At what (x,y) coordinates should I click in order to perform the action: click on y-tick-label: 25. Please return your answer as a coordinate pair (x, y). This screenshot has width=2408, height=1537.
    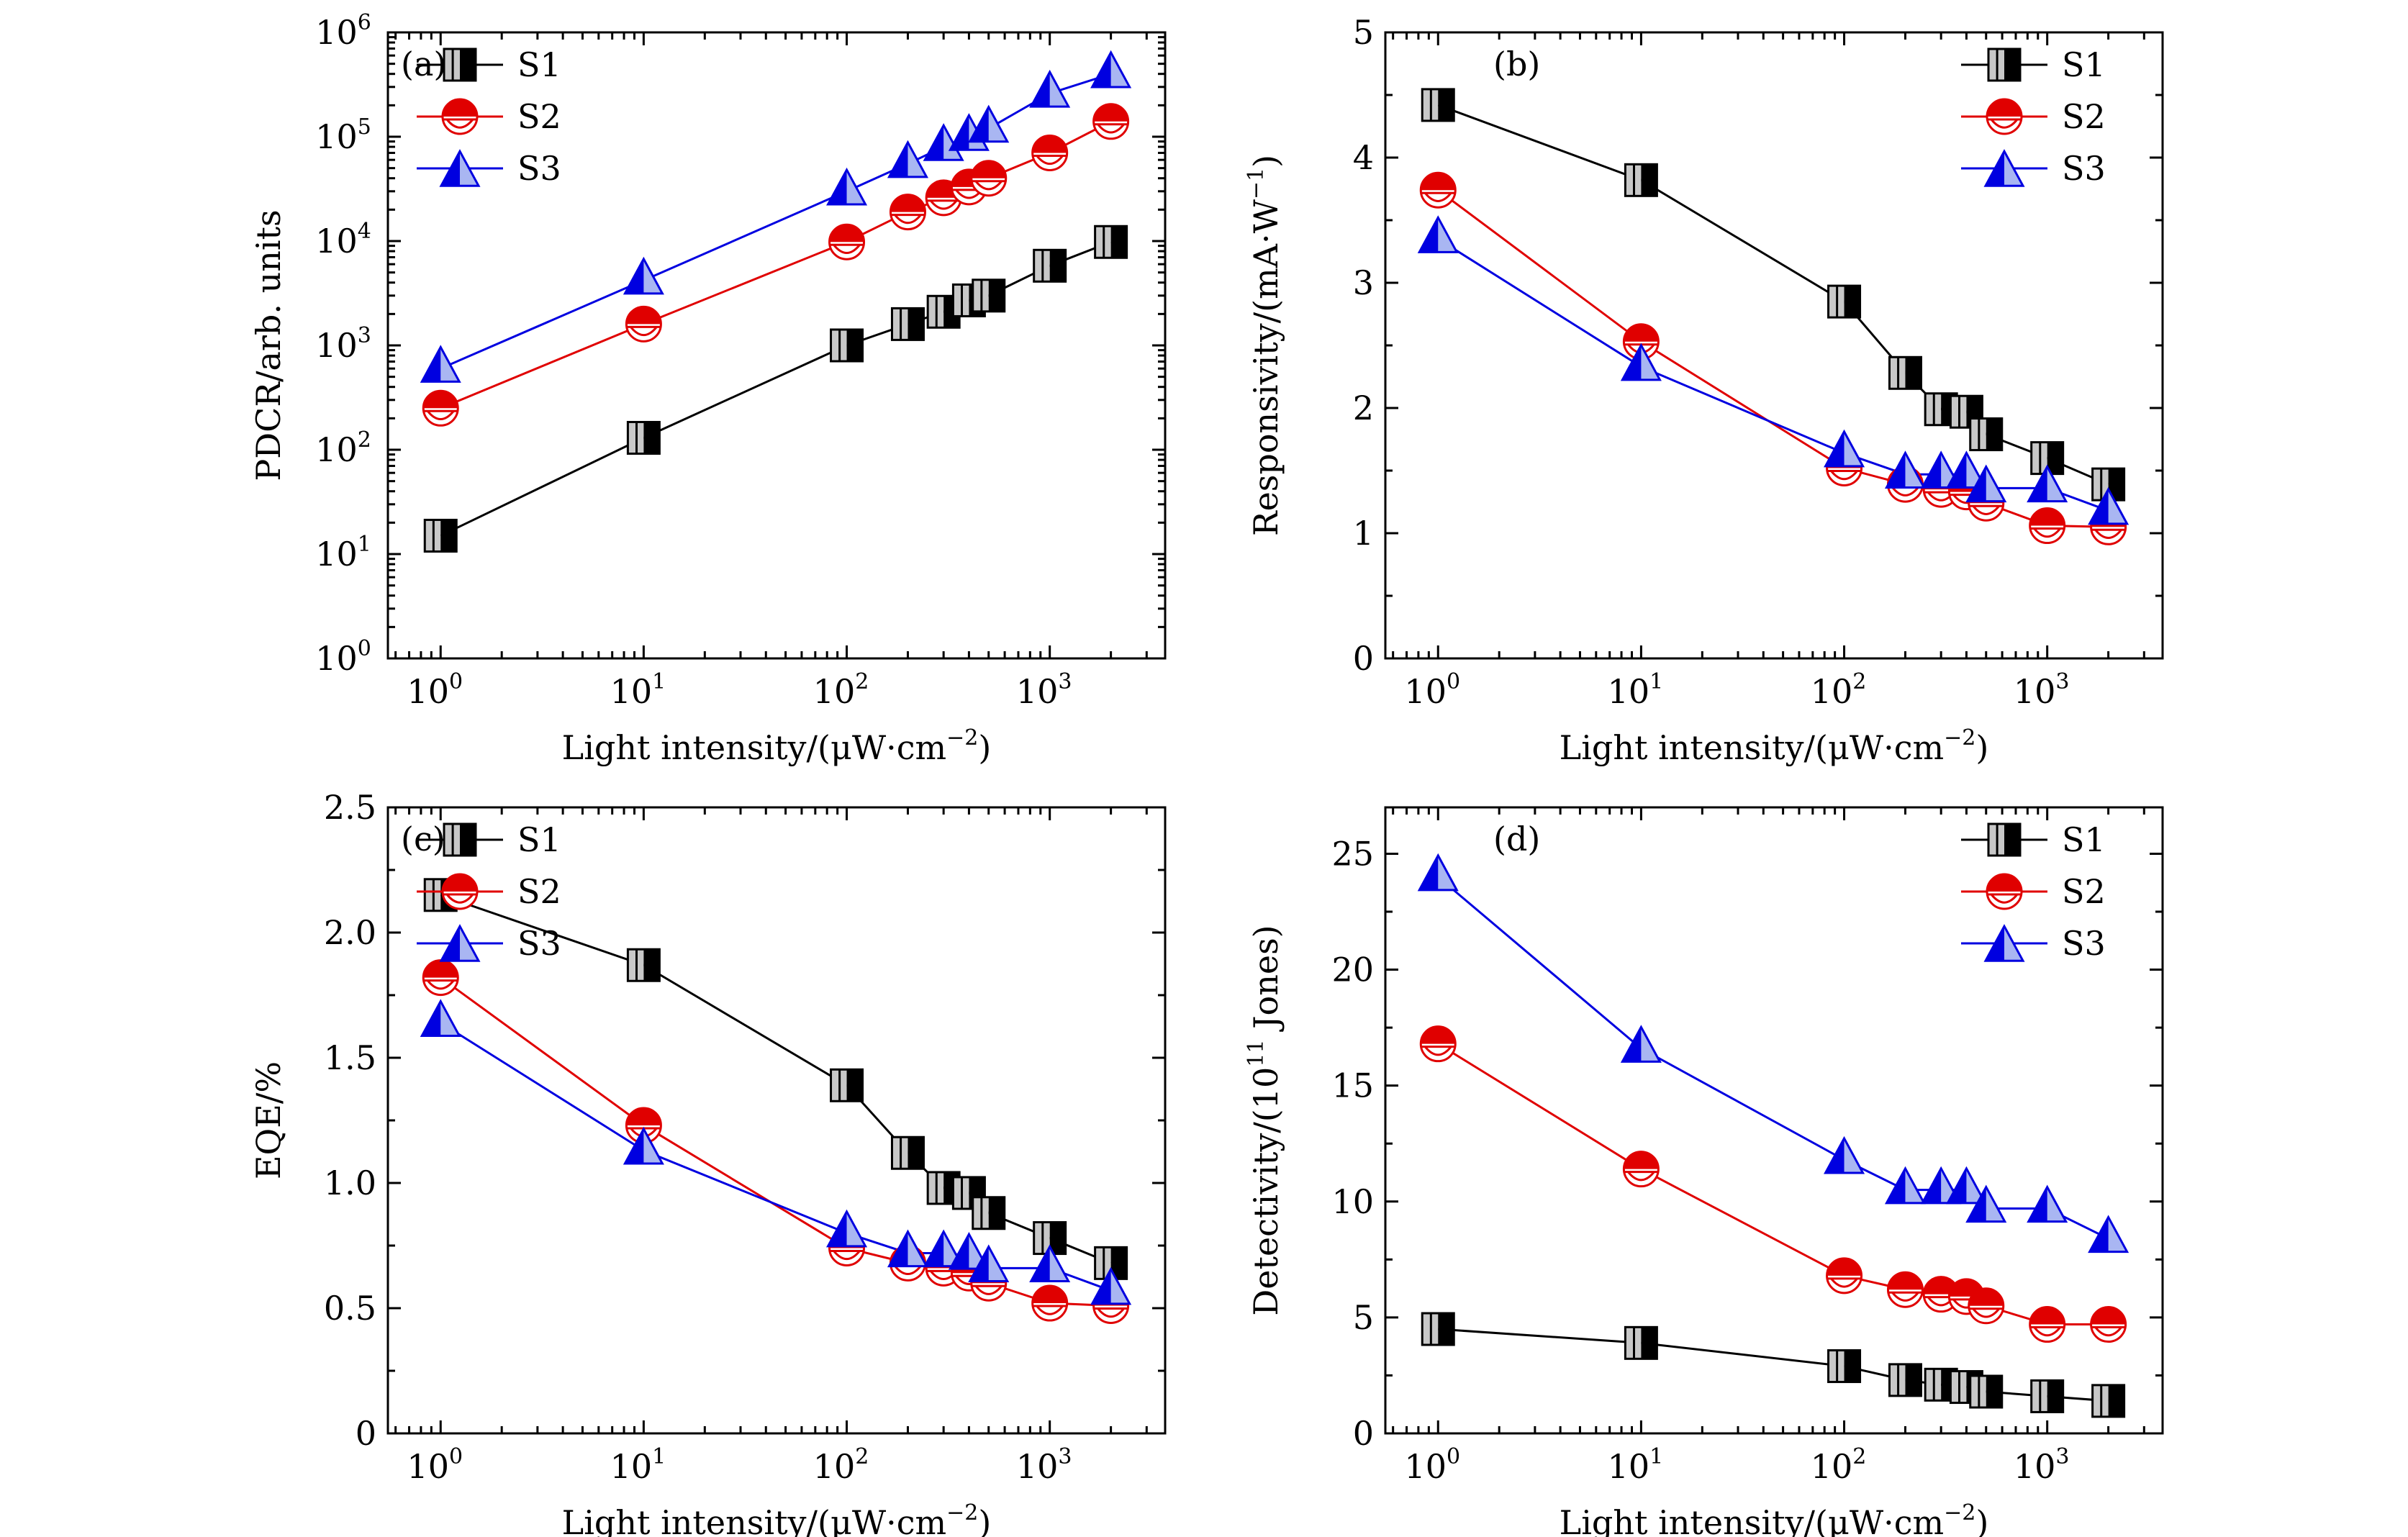
    Looking at the image, I should click on (1352, 853).